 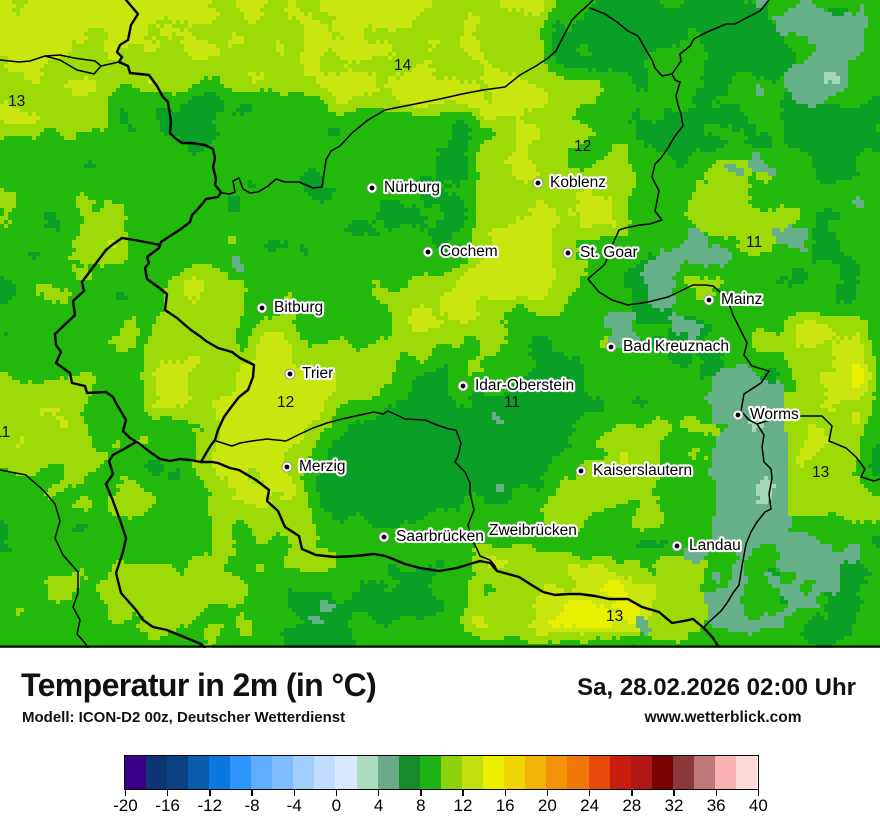 I want to click on svg-text: Merzig, so click(x=322, y=466).